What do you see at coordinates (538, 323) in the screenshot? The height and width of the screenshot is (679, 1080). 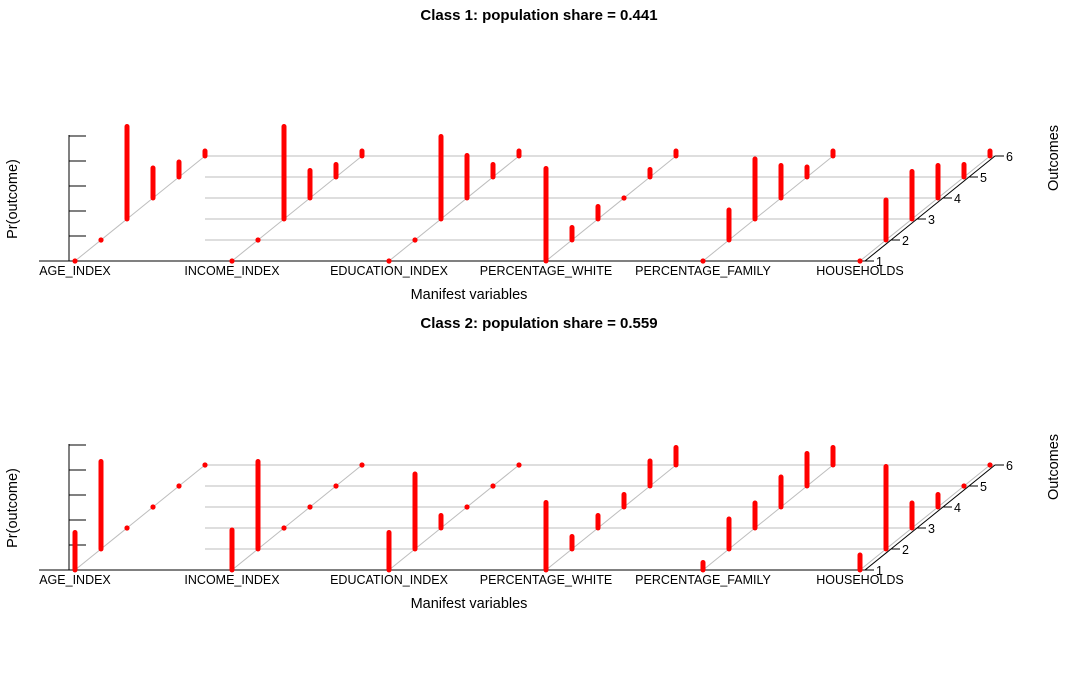 I see `chart-title: Class 2: population share = 0.559` at bounding box center [538, 323].